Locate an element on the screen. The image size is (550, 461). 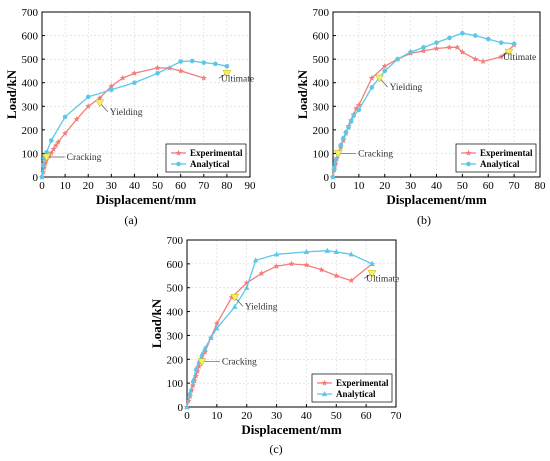
x-tick-label: 10 is located at coordinates (359, 186).